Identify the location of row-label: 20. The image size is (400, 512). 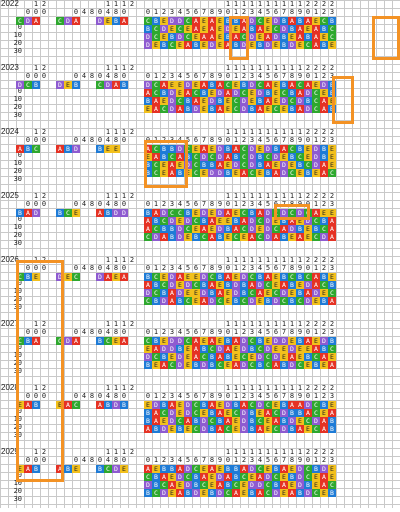
(17, 299).